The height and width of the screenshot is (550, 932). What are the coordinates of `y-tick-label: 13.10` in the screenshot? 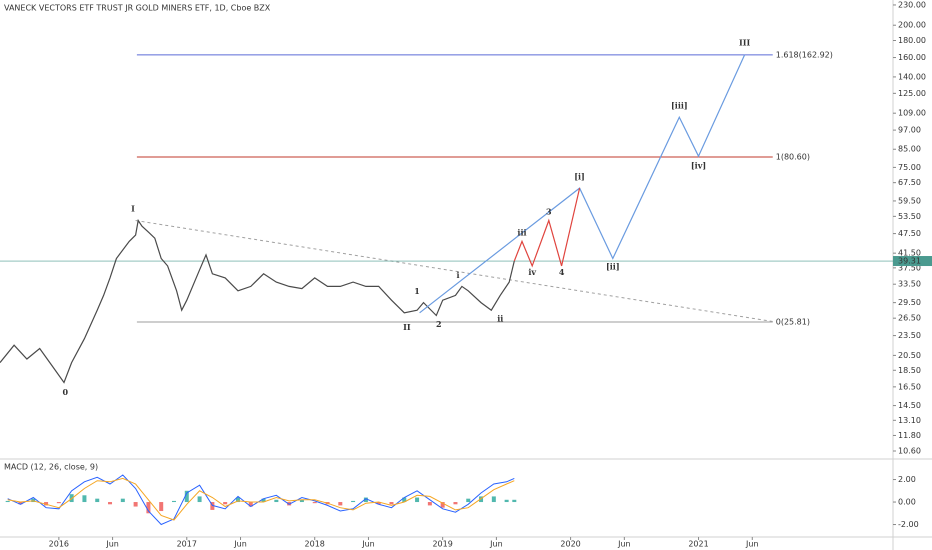 It's located at (909, 420).